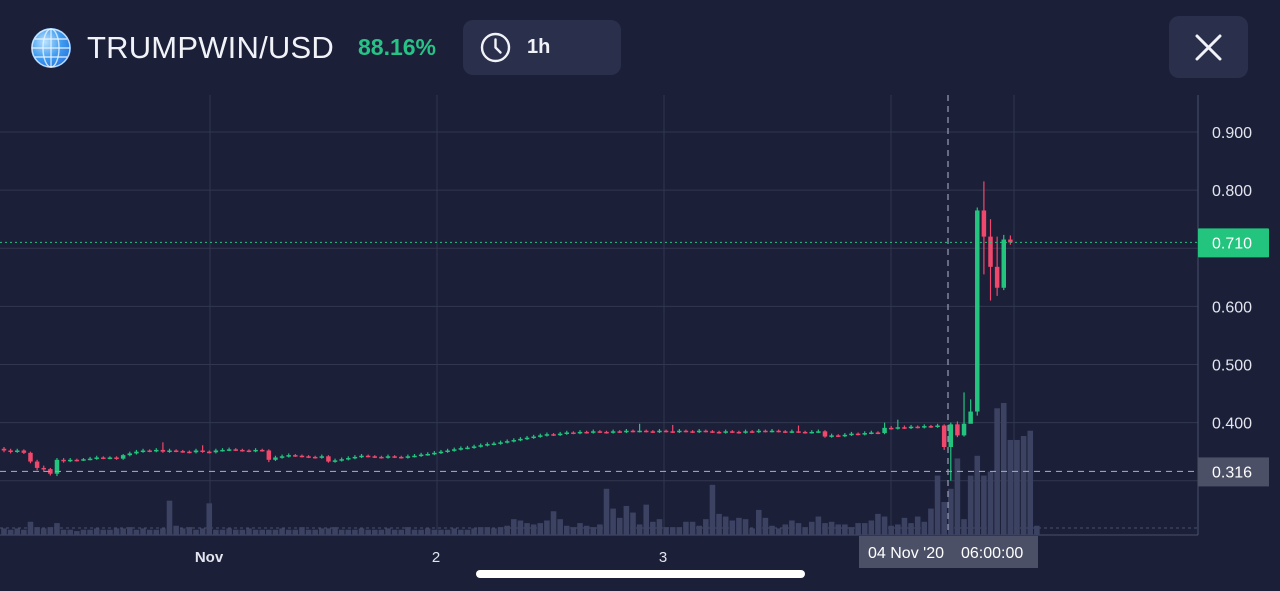 The height and width of the screenshot is (591, 1280). Describe the element at coordinates (210, 47) in the screenshot. I see `symbol-title: TRUMPWIN/USD` at that location.